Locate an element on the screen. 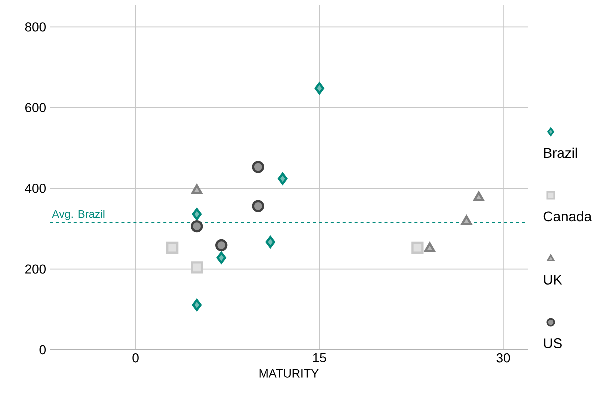 Image resolution: width=608 pixels, height=415 pixels. legend-label: US is located at coordinates (553, 343).